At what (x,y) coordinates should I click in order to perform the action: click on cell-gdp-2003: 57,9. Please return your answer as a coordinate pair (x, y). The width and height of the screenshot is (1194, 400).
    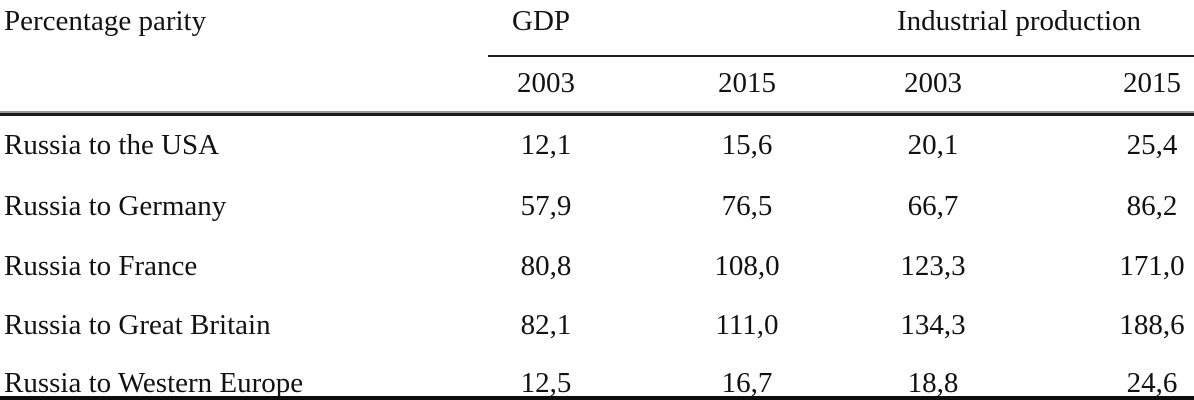
    Looking at the image, I should click on (546, 206).